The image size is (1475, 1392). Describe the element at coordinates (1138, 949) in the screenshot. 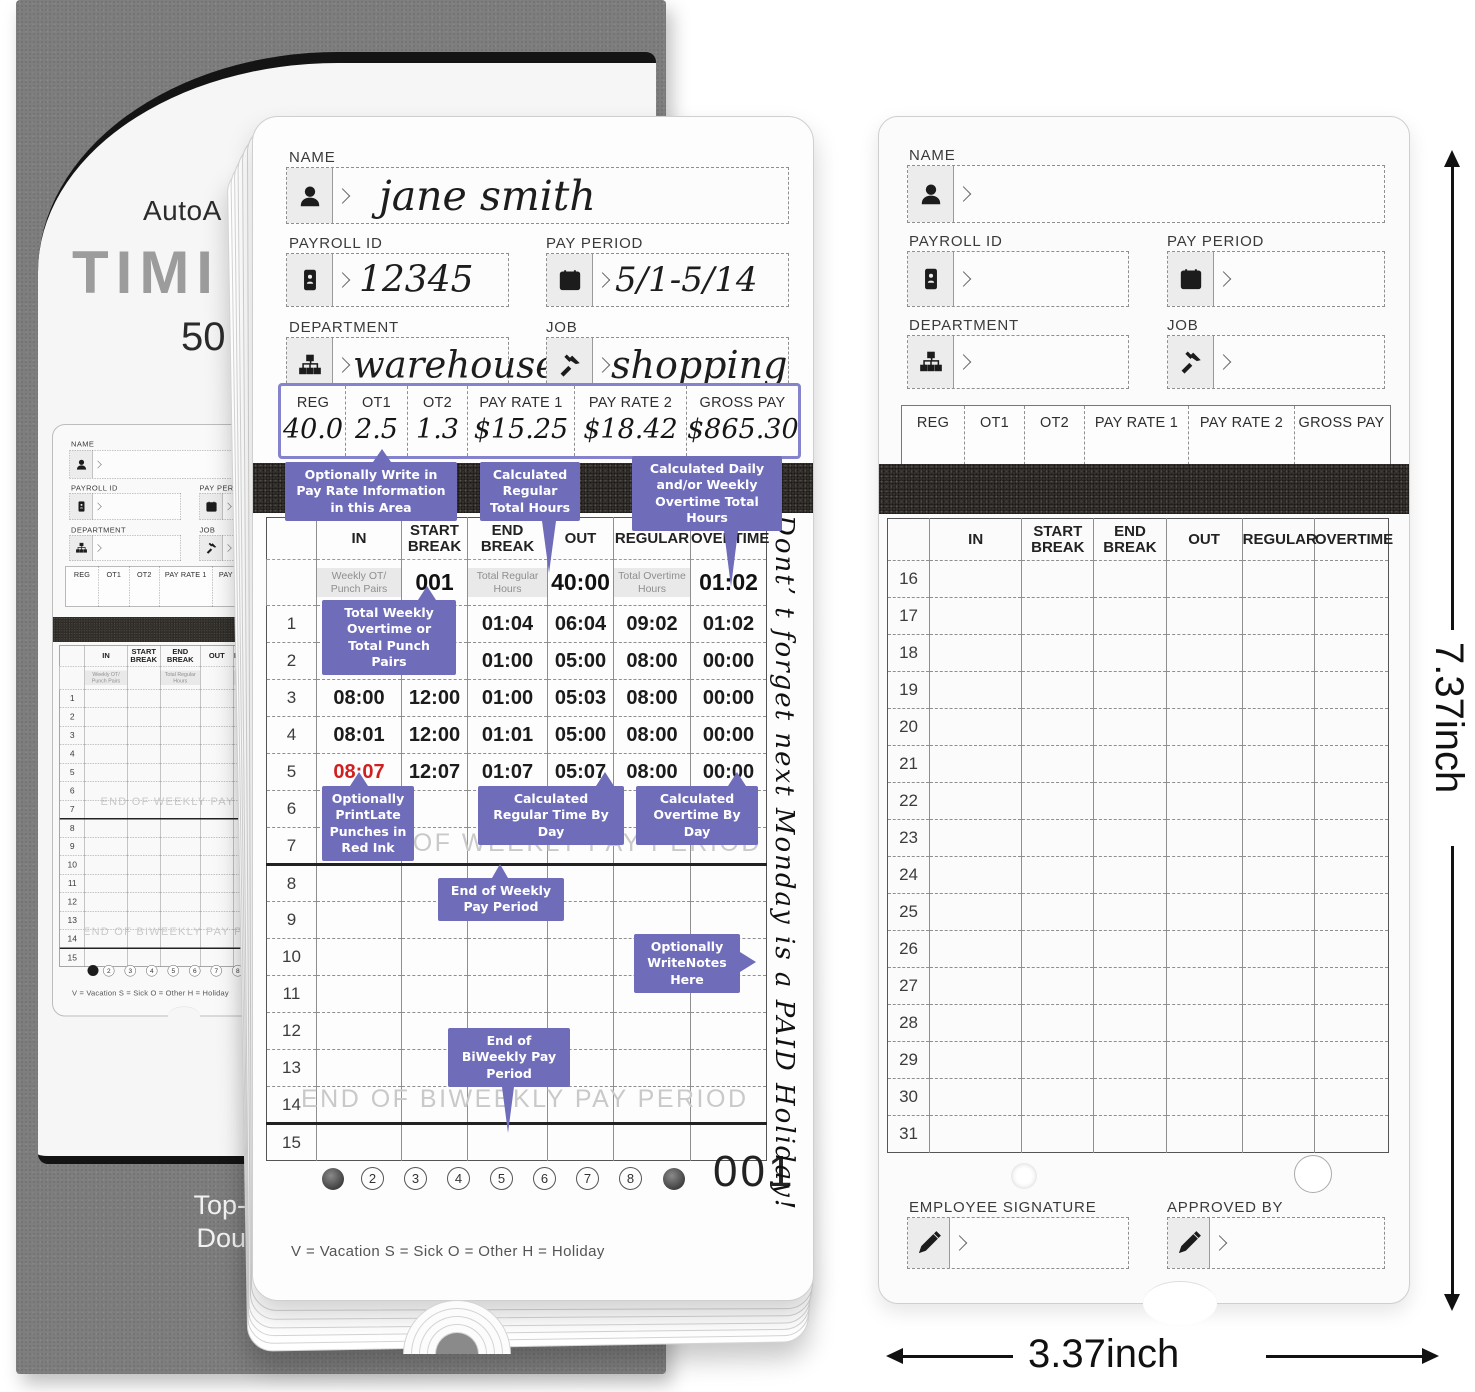

I see `time-row: 26` at that location.